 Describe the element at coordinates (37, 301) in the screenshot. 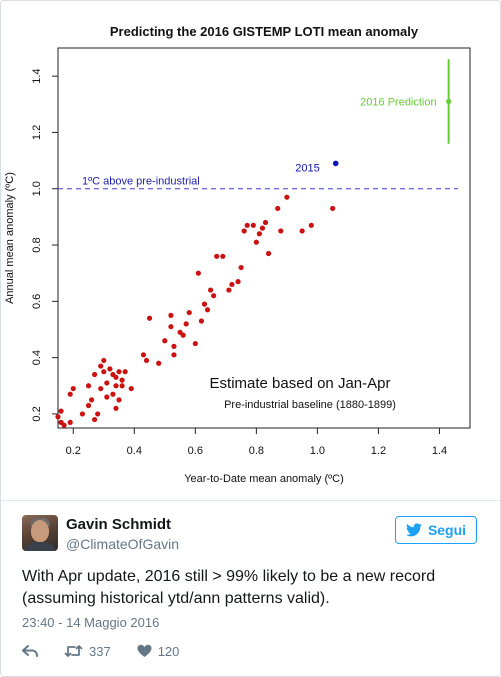

I see `y-tick-label: 0.6` at that location.